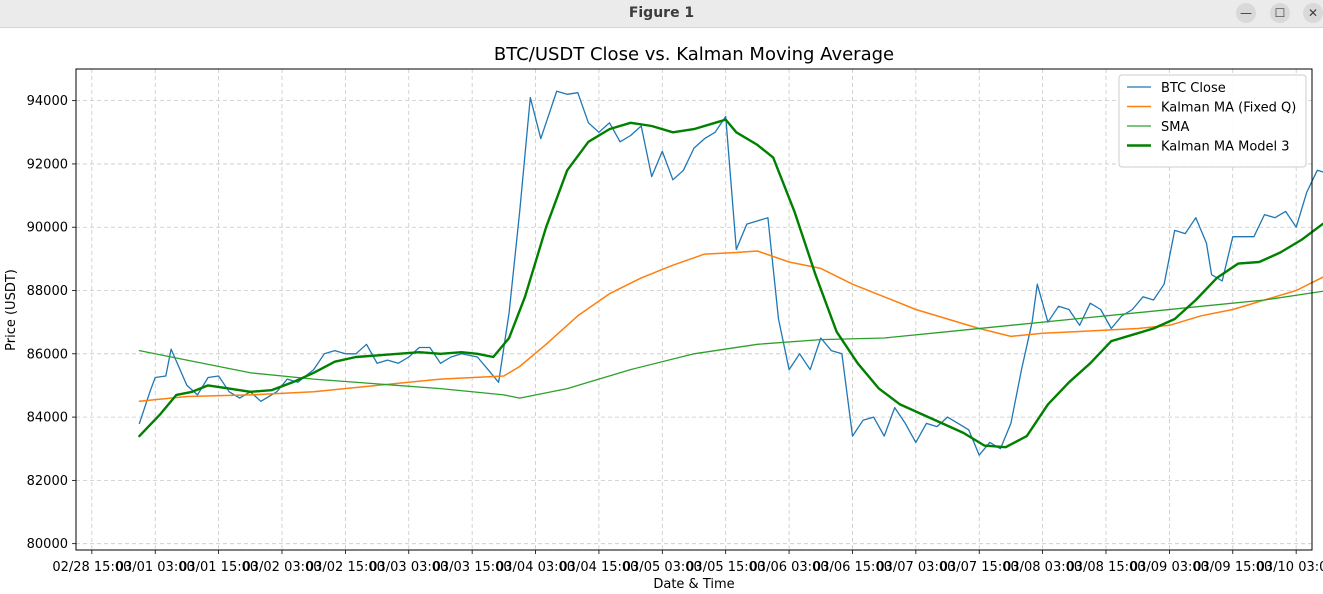  Describe the element at coordinates (1225, 147) in the screenshot. I see `legend-label: Kalman MA Model 3` at that location.